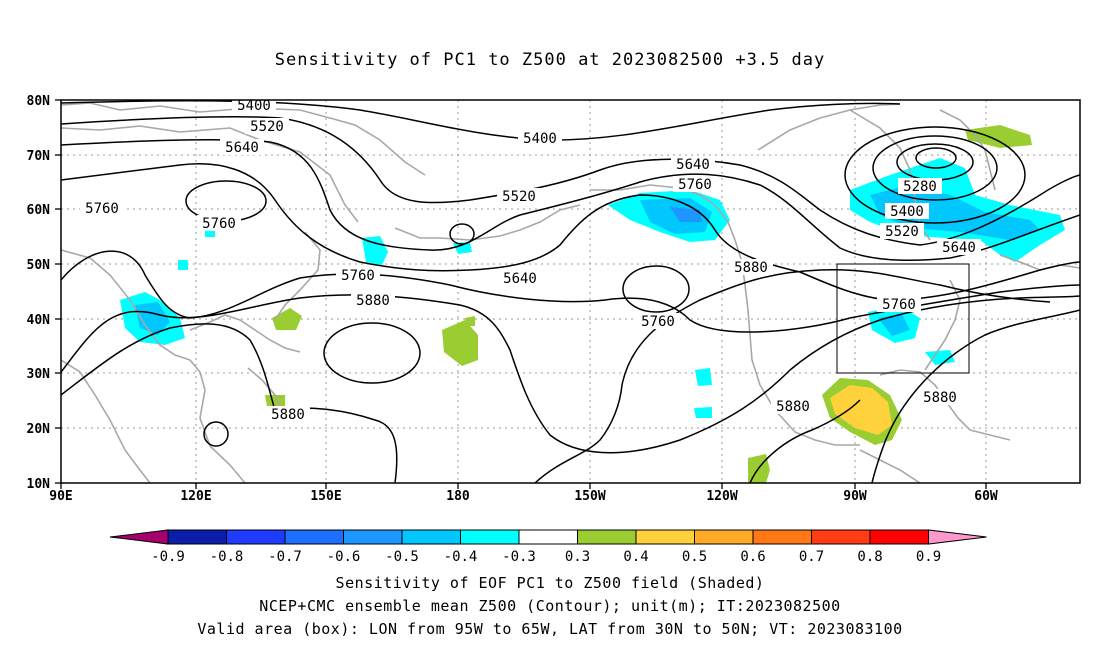 The image size is (1100, 650). I want to click on svg-text: 5280, so click(920, 187).